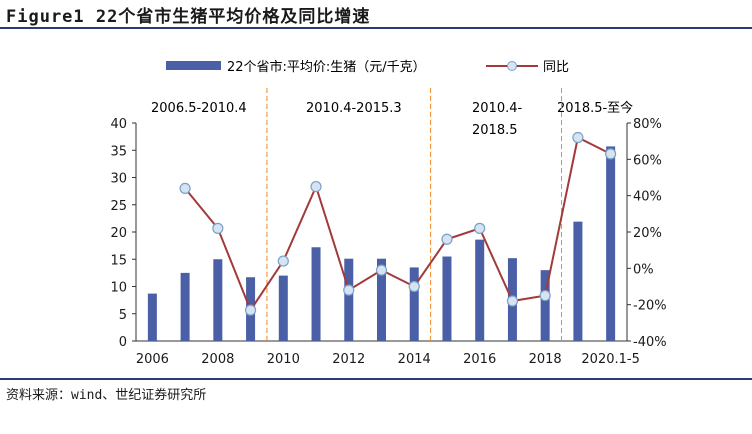 This screenshot has width=752, height=434. What do you see at coordinates (217, 359) in the screenshot?
I see `x-tick-label: 2008` at bounding box center [217, 359].